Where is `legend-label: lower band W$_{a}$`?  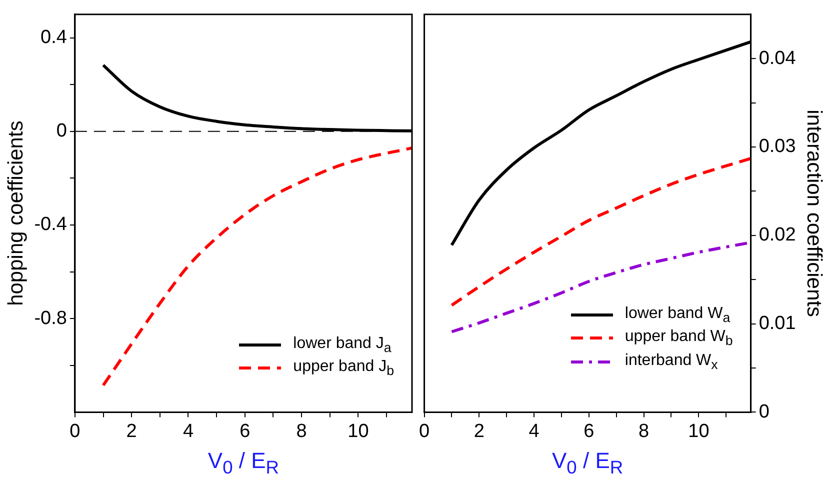
legend-label: lower band W$_{a}$ is located at coordinates (677, 315).